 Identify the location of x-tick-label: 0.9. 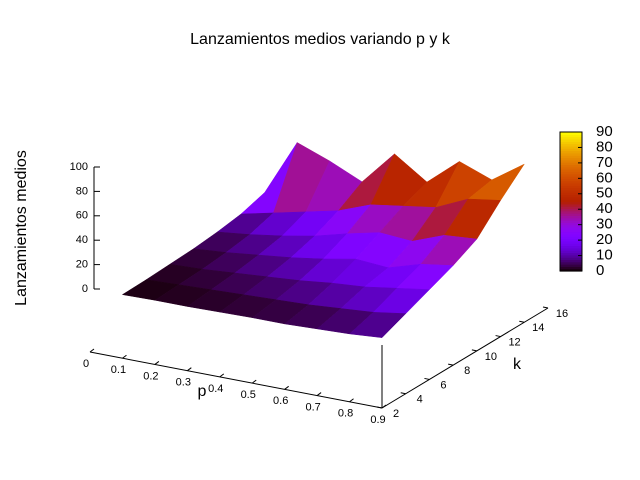
(377, 420).